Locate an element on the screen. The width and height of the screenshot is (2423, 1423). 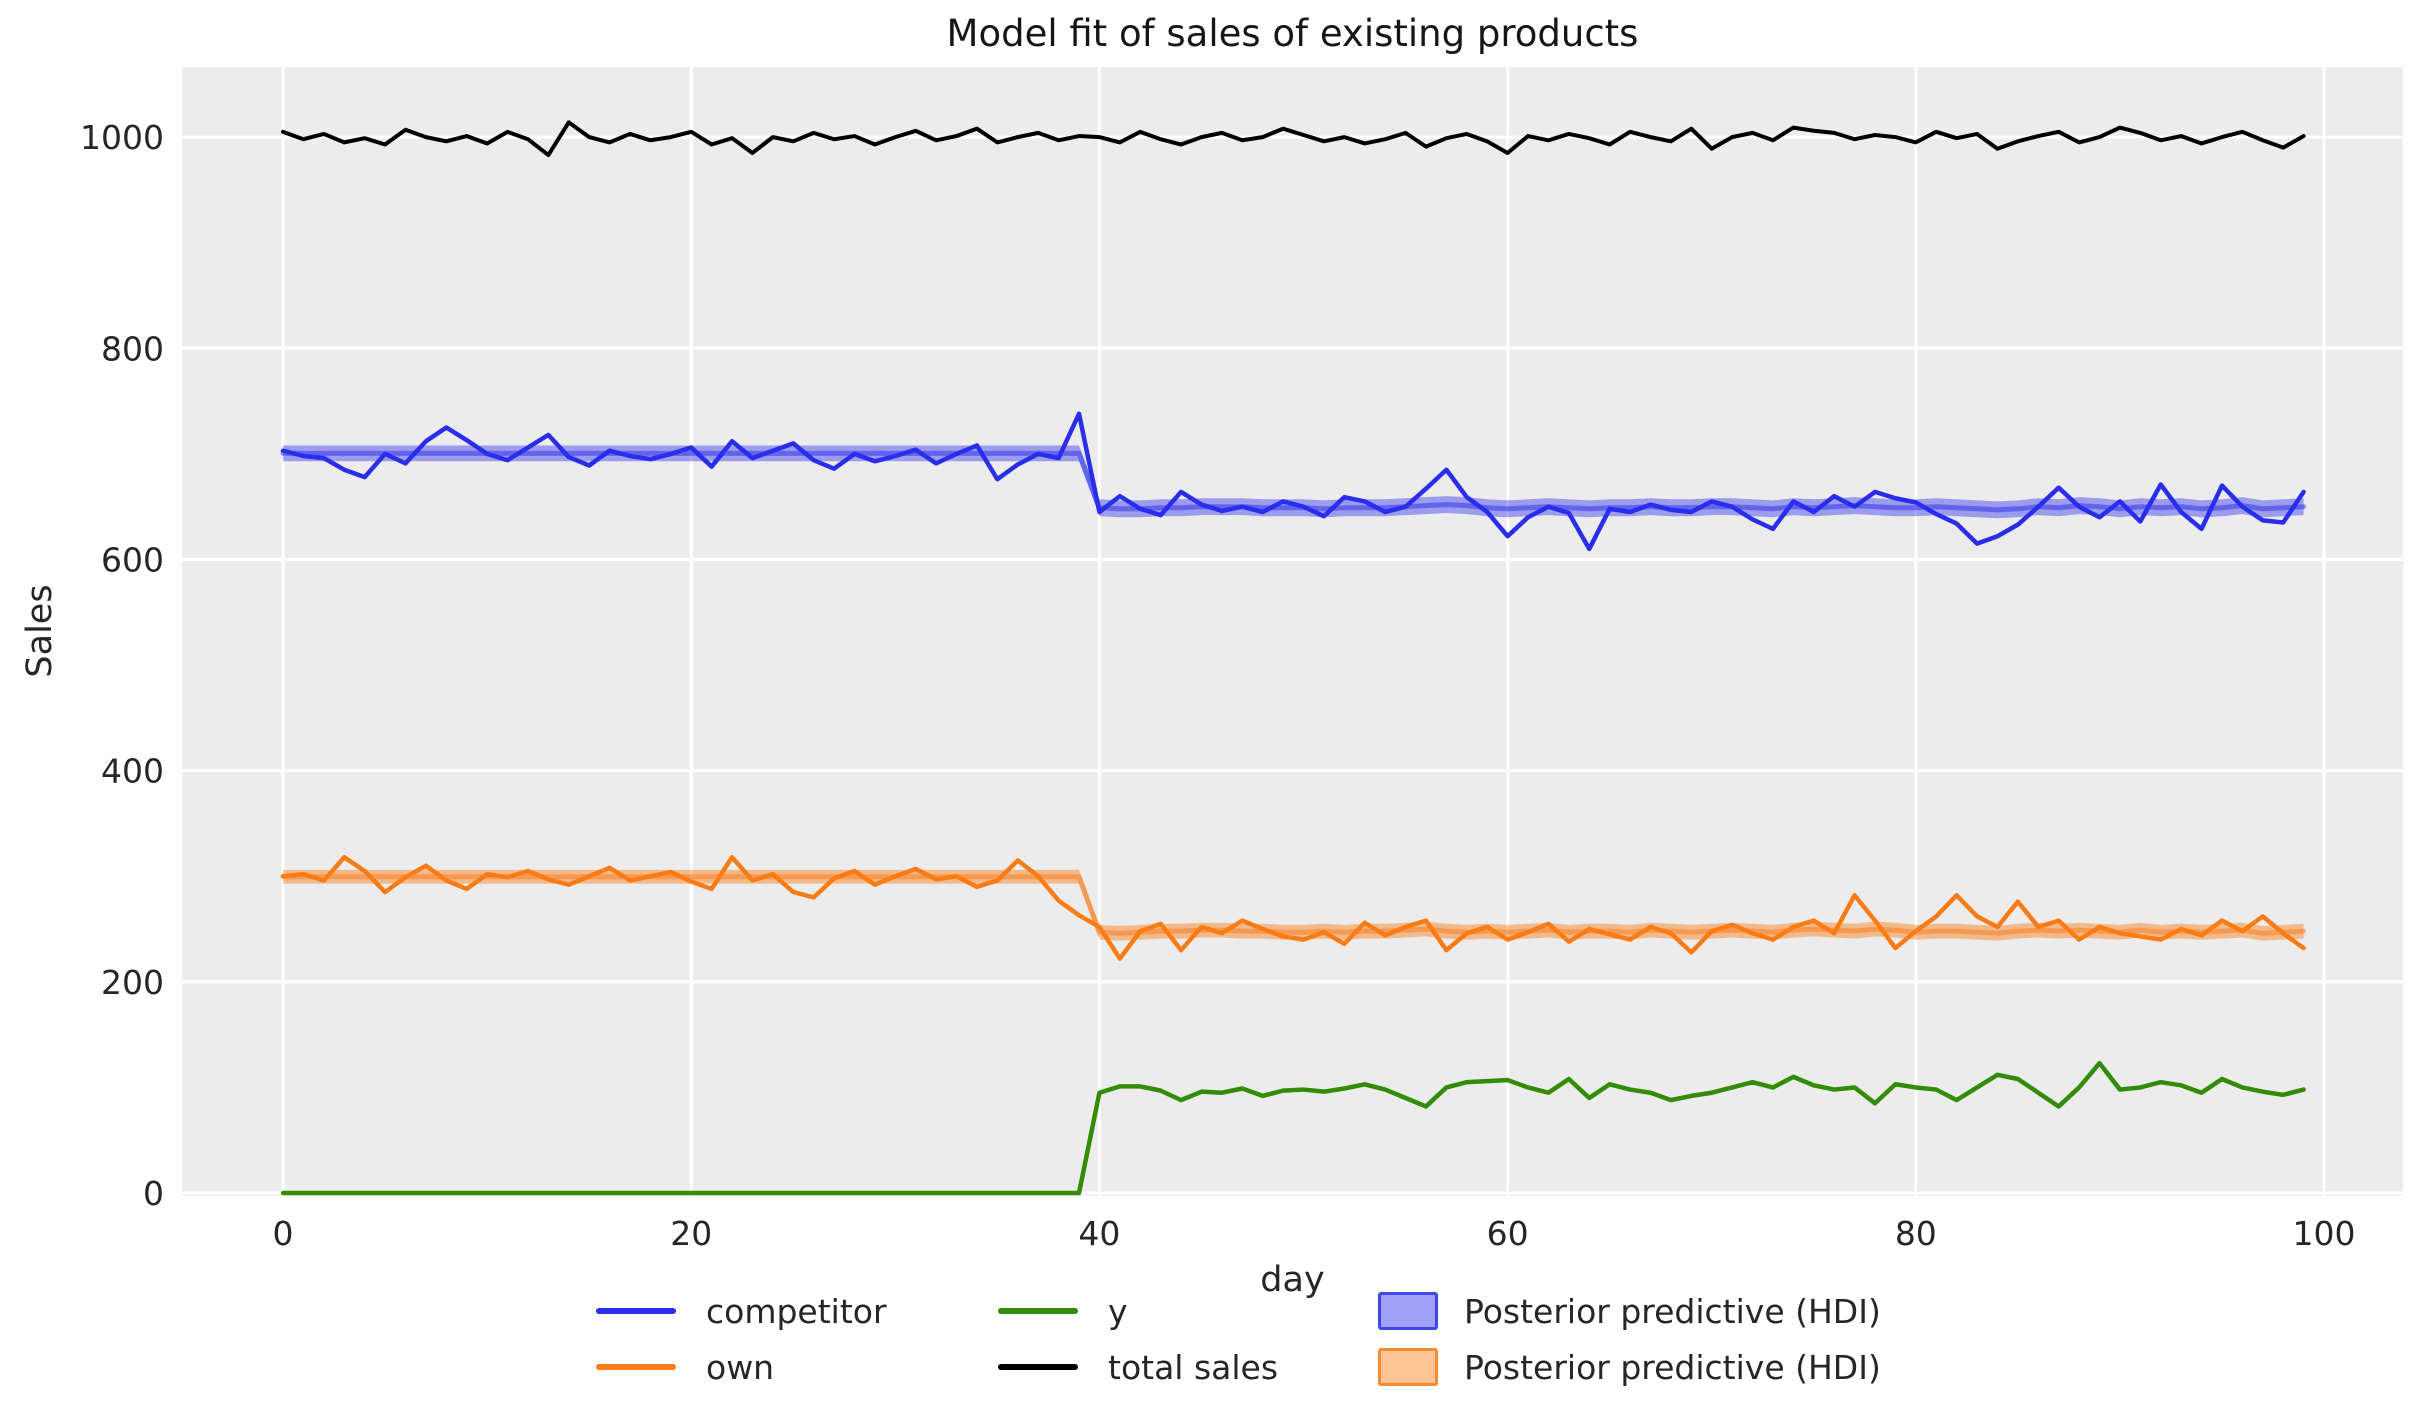
y-tick-label: 1000 is located at coordinates (122, 137).